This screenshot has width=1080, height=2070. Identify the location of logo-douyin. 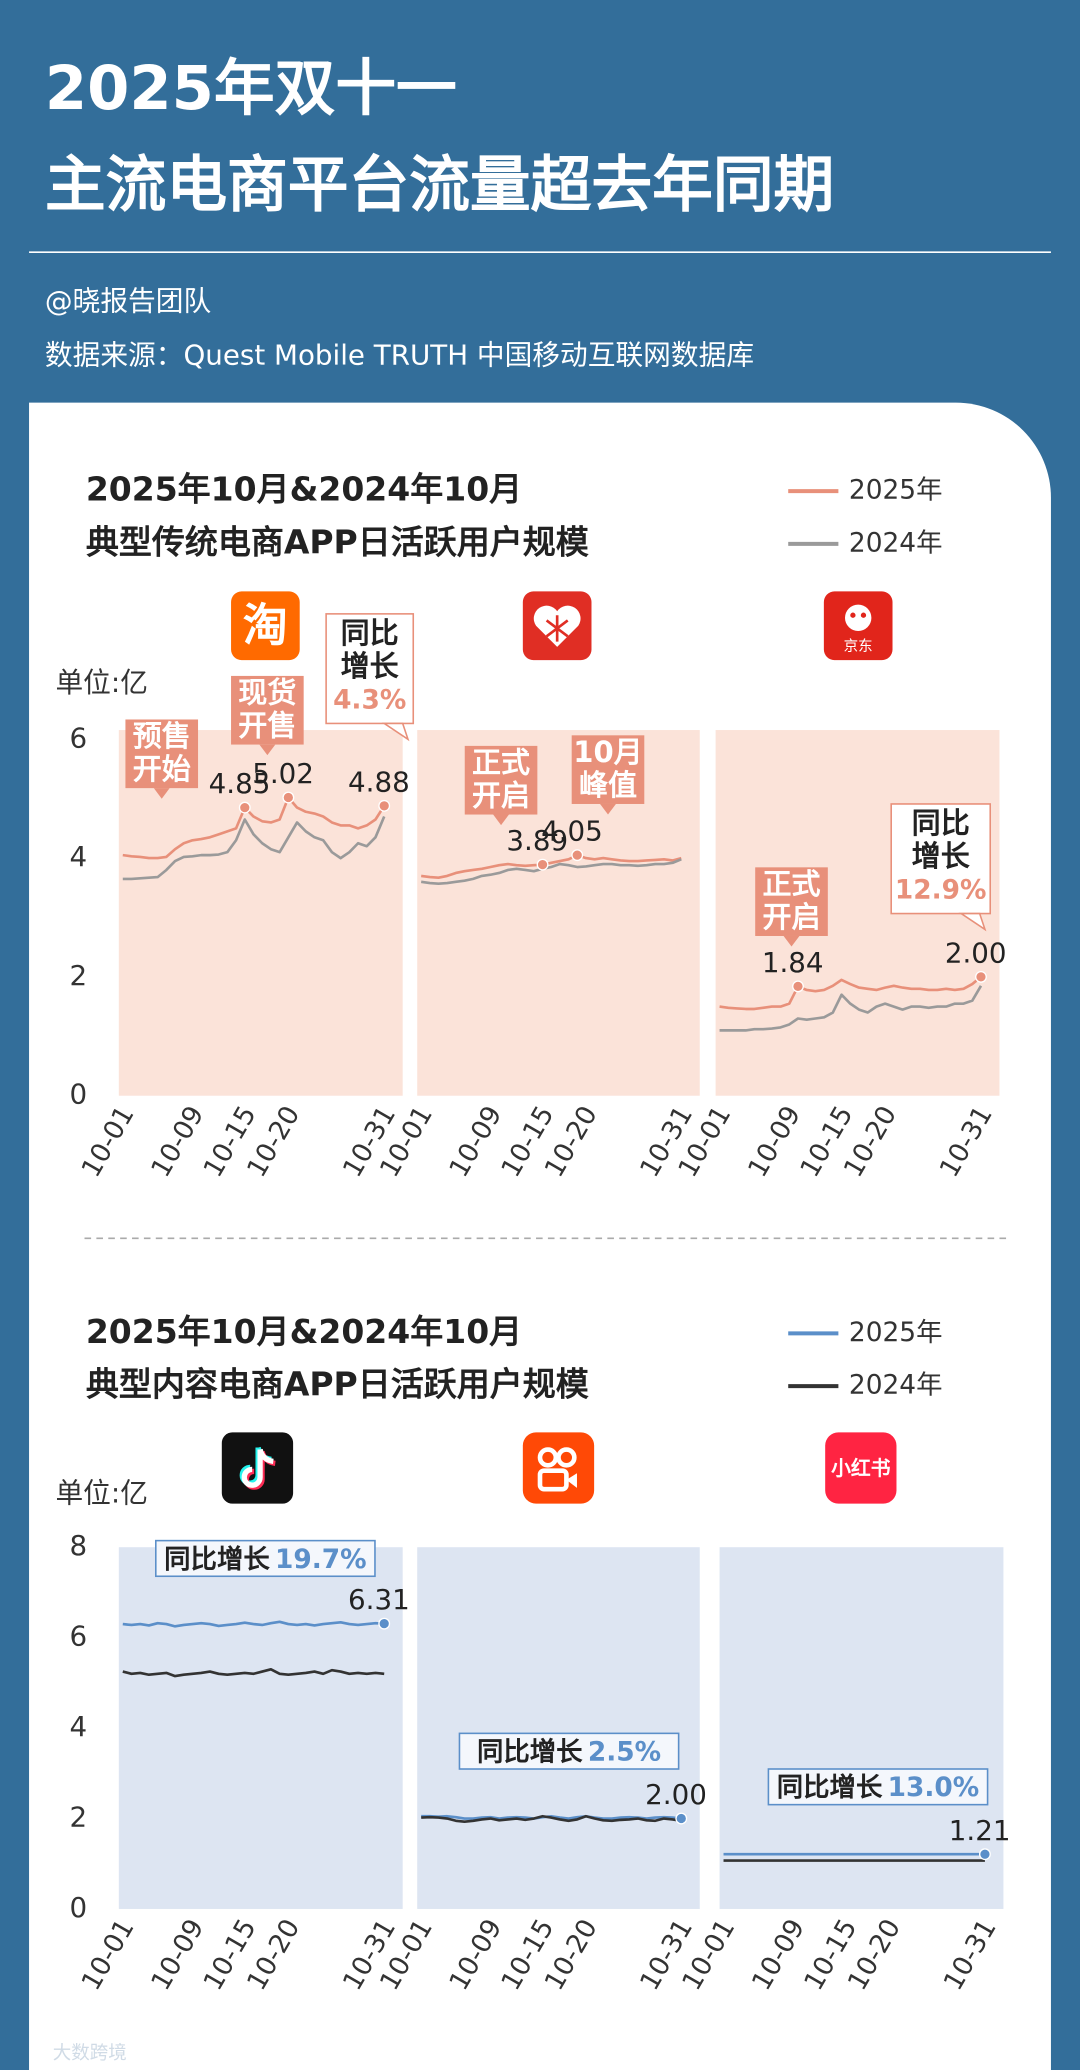
(257, 1468).